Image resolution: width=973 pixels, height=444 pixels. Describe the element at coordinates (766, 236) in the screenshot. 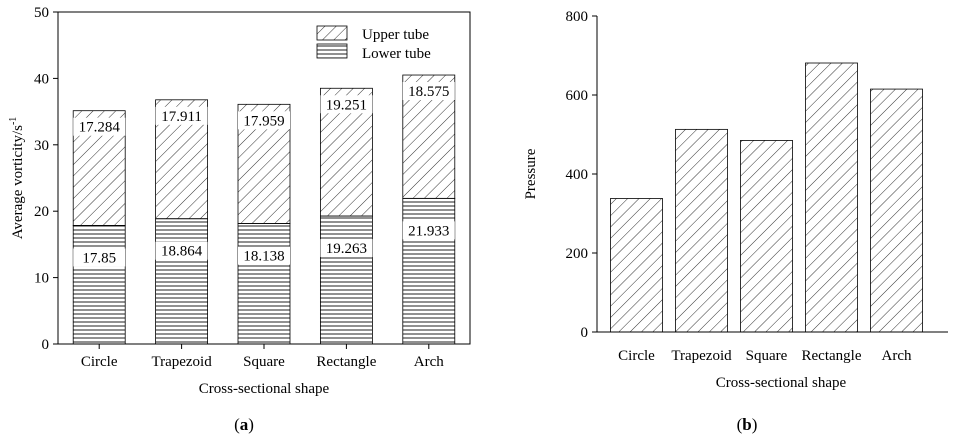

I see `bar-pressure-square` at that location.